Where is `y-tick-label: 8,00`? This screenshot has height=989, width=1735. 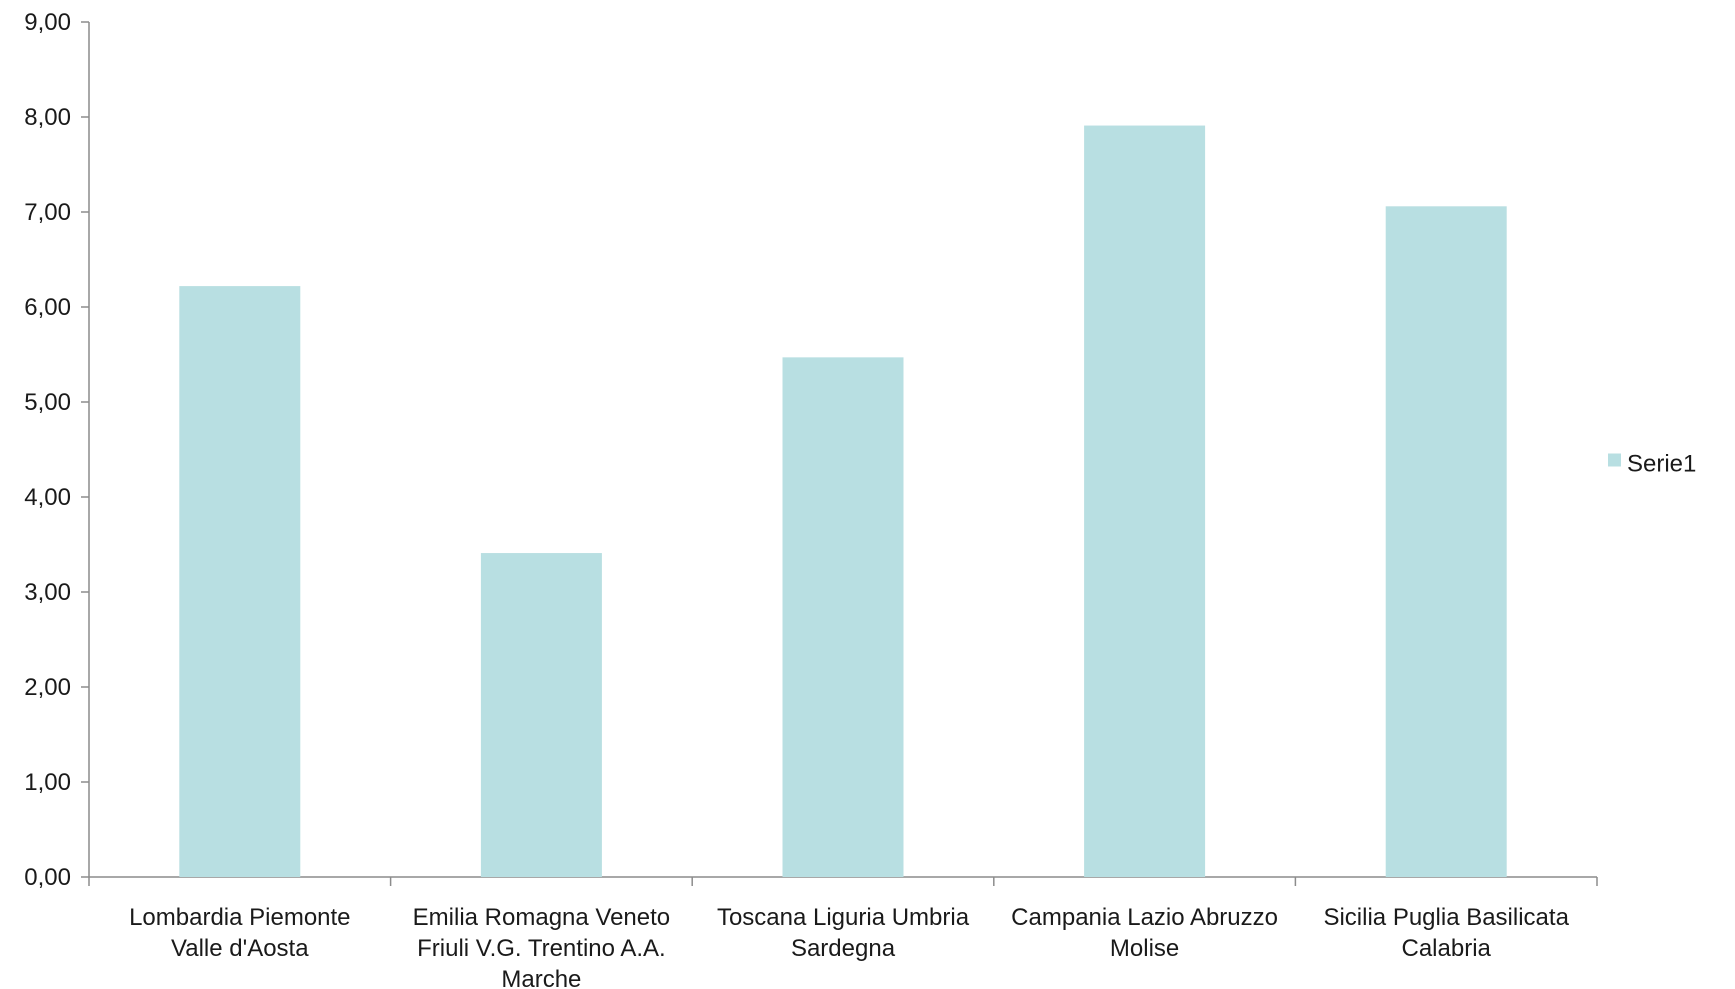
y-tick-label: 8,00 is located at coordinates (47, 117).